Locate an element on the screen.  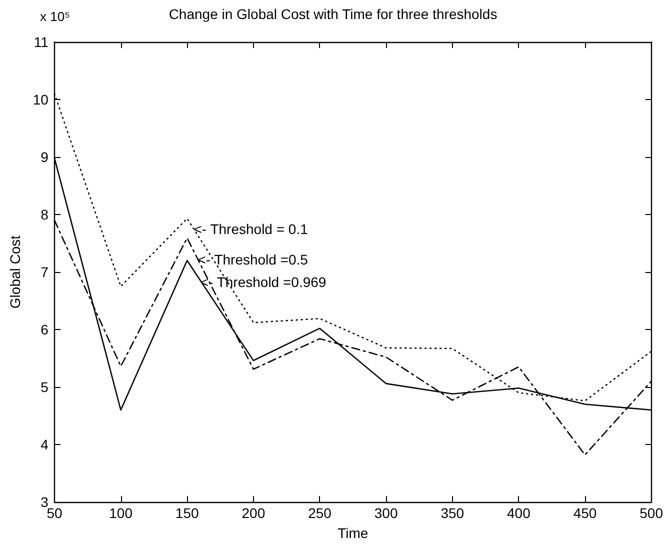
x-tick-label: 400 is located at coordinates (519, 513).